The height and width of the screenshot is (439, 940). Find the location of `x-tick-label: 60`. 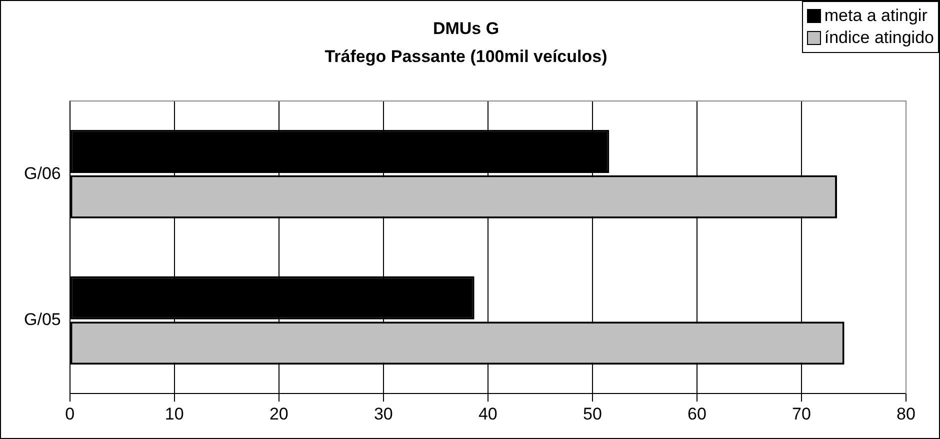

x-tick-label: 60 is located at coordinates (697, 414).